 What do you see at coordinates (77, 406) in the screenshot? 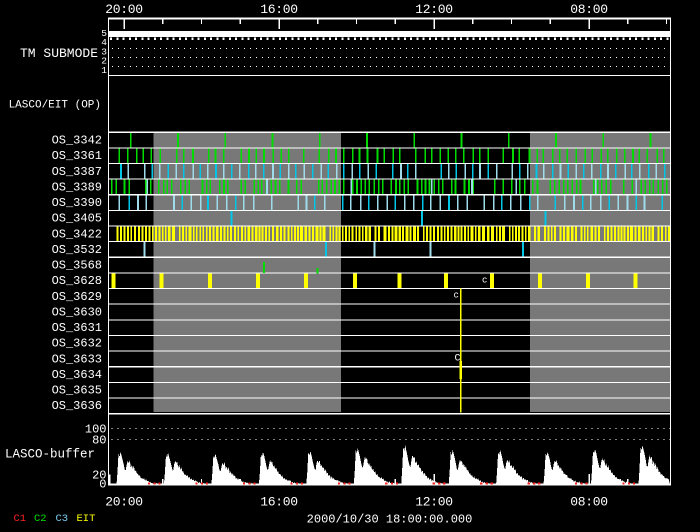
I see `svg-text: OS_3636` at bounding box center [77, 406].